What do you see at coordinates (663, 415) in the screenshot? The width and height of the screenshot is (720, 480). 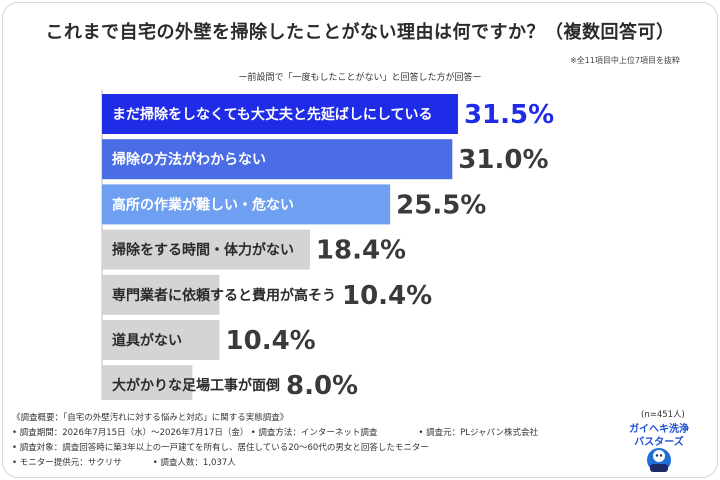 I see `sample-size-label: (n=451人)` at bounding box center [663, 415].